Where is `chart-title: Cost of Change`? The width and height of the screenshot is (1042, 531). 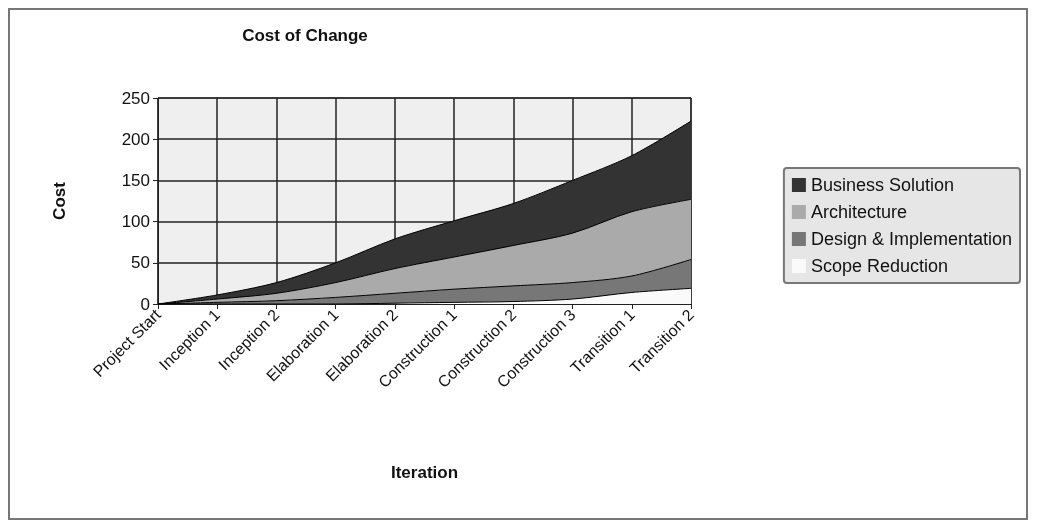 chart-title: Cost of Change is located at coordinates (305, 35).